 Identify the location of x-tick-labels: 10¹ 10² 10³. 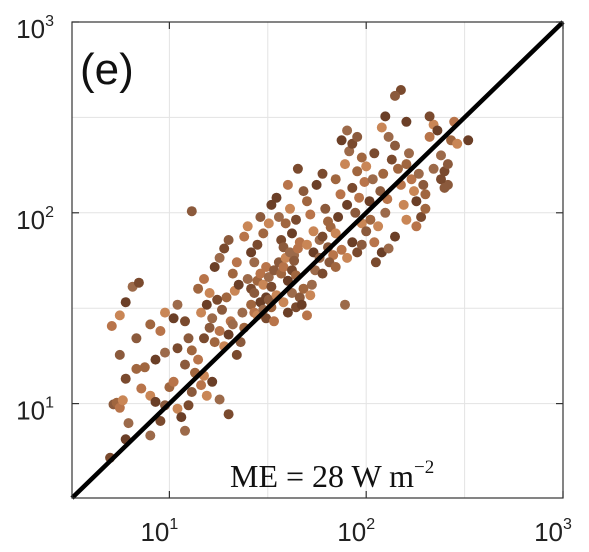
(356, 531).